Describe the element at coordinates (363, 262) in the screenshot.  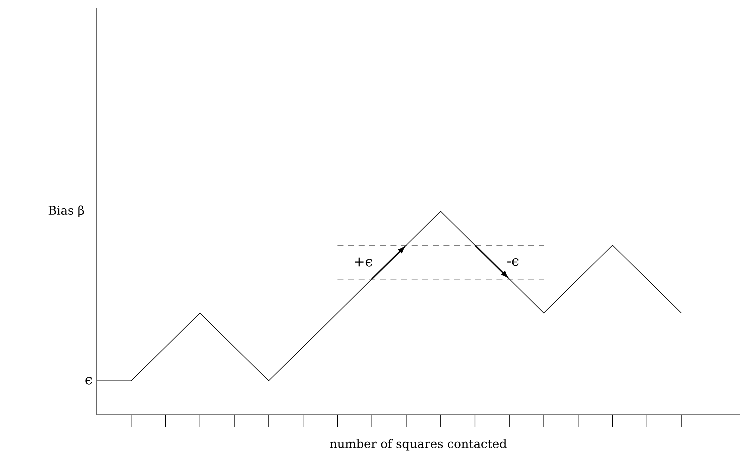
I see `annotation: +ϵ` at that location.